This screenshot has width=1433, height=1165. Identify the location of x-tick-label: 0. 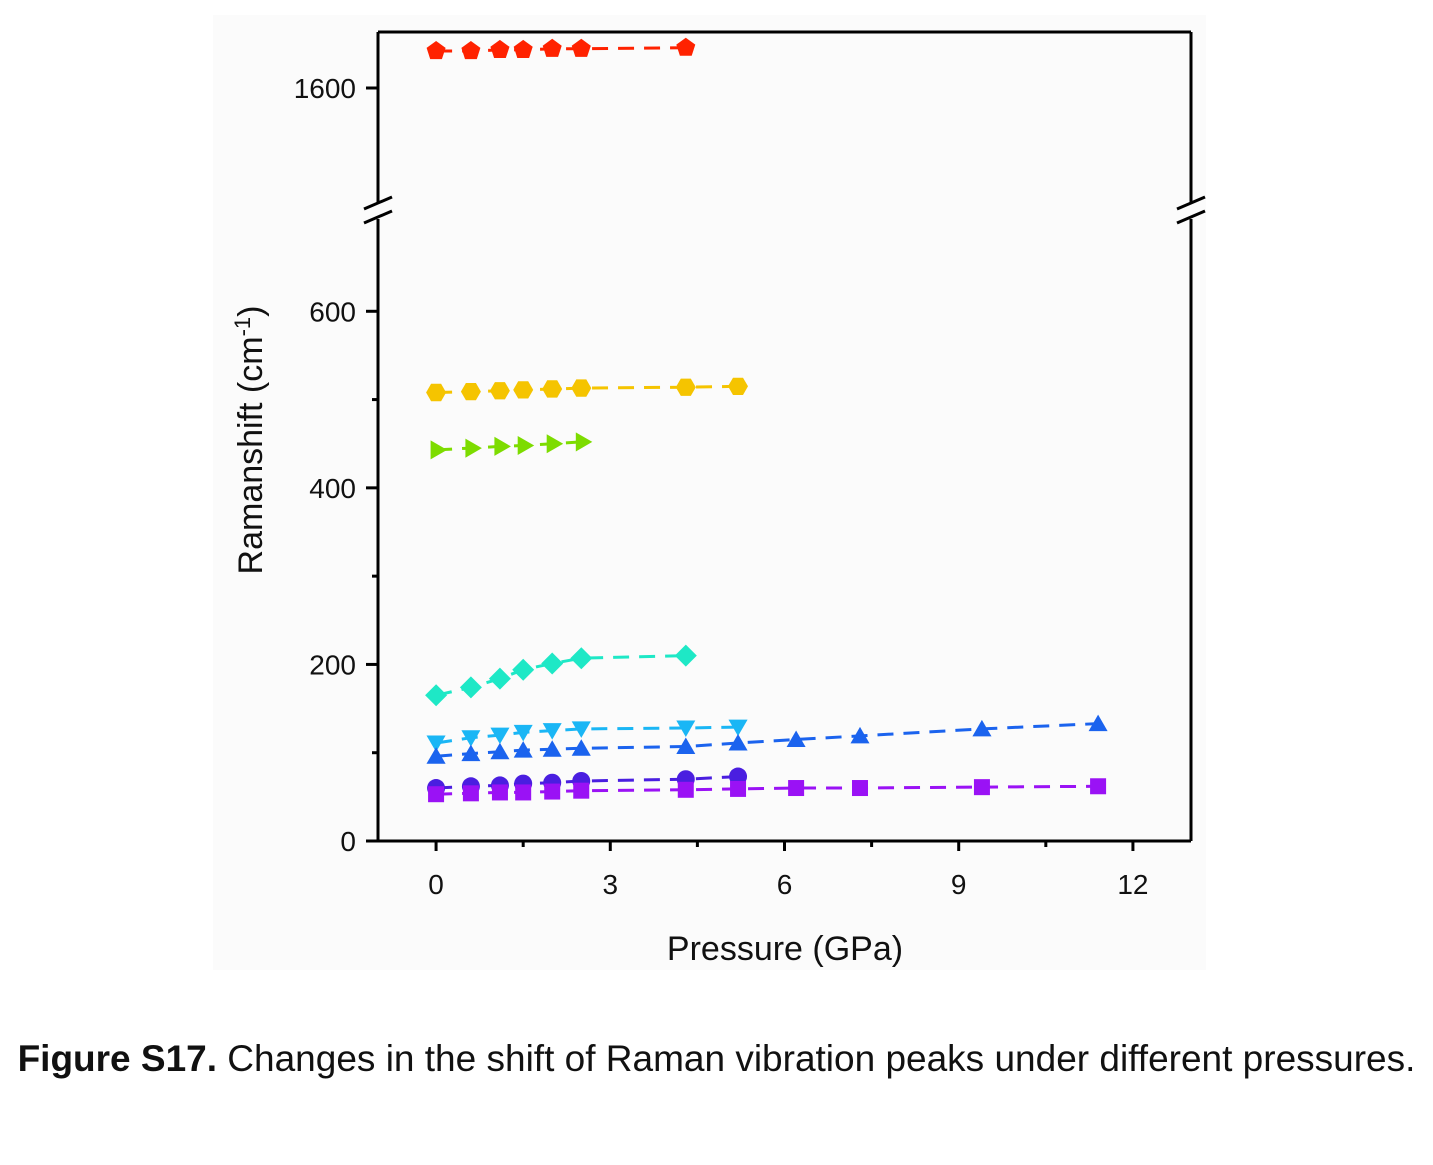
(436, 884).